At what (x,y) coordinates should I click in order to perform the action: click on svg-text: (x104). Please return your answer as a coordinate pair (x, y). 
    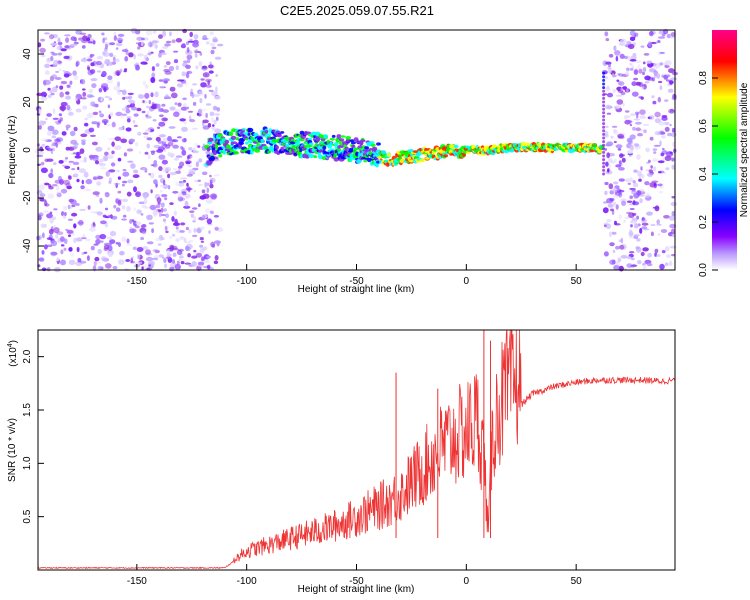
    Looking at the image, I should click on (13, 353).